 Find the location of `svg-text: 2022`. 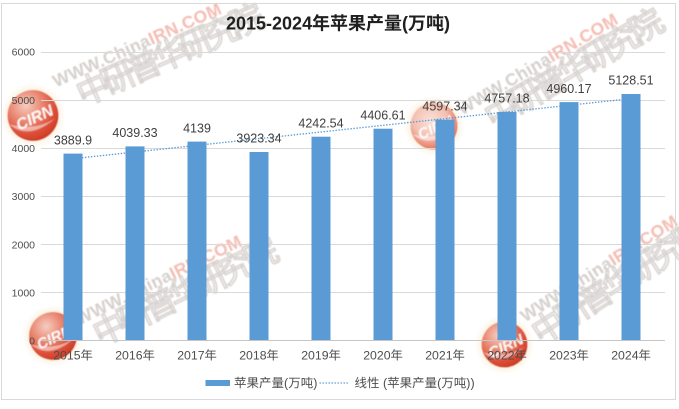

svg-text: 2022 is located at coordinates (501, 356).